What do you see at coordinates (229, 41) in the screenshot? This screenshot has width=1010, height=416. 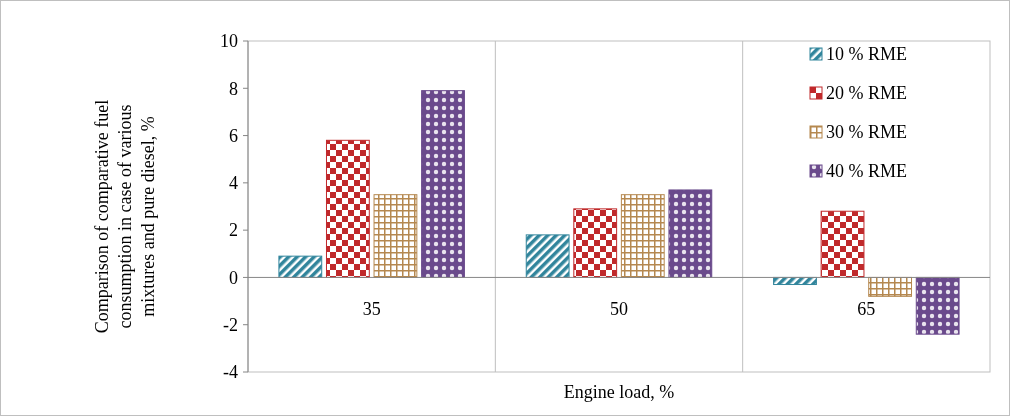 I see `y-tick-label: 10` at bounding box center [229, 41].